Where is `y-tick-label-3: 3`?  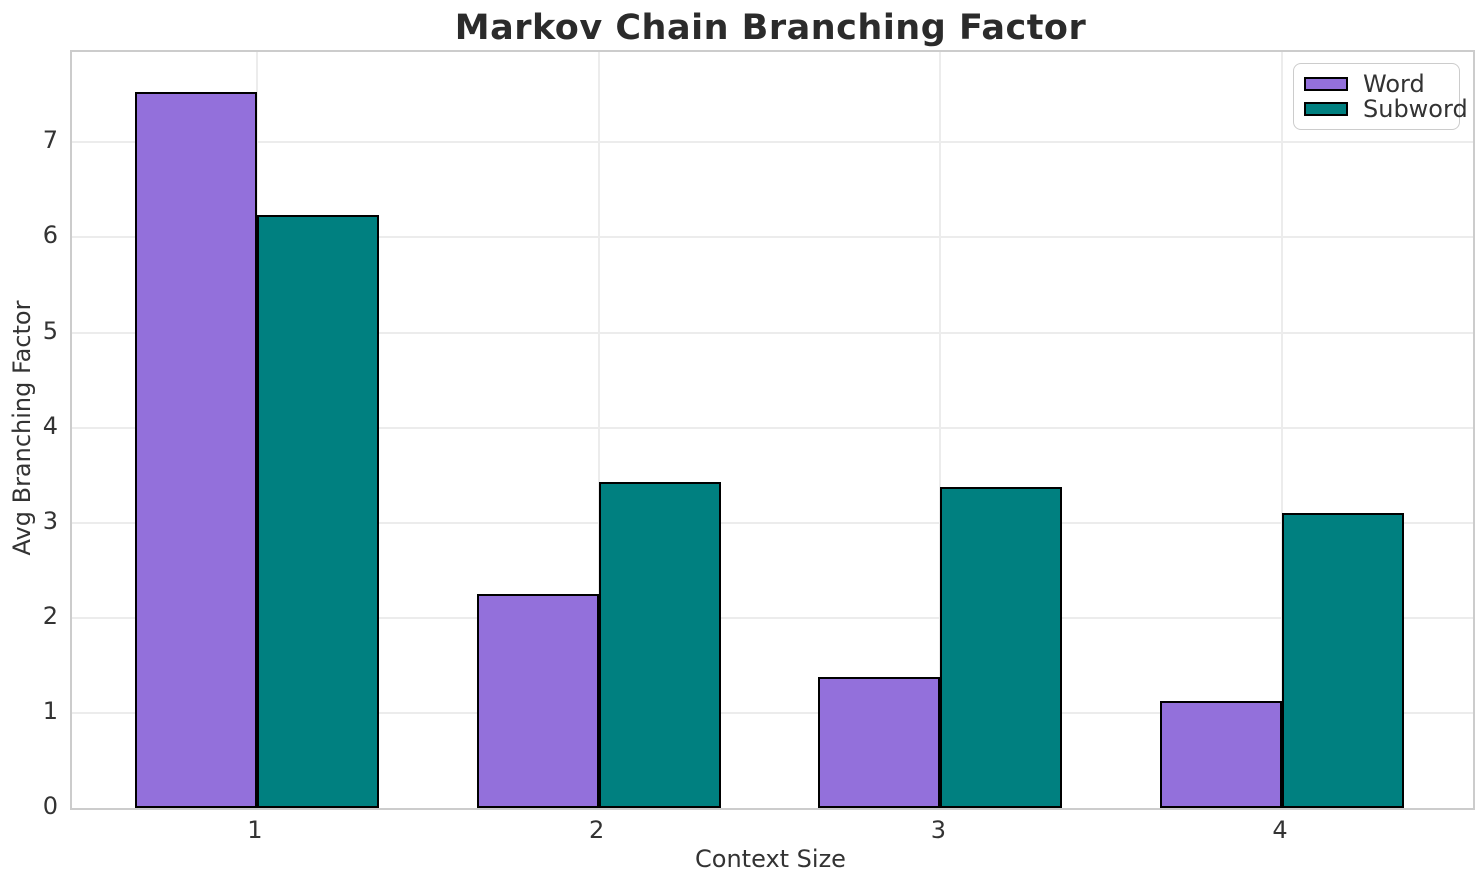
y-tick-label-3: 3 is located at coordinates (50, 520).